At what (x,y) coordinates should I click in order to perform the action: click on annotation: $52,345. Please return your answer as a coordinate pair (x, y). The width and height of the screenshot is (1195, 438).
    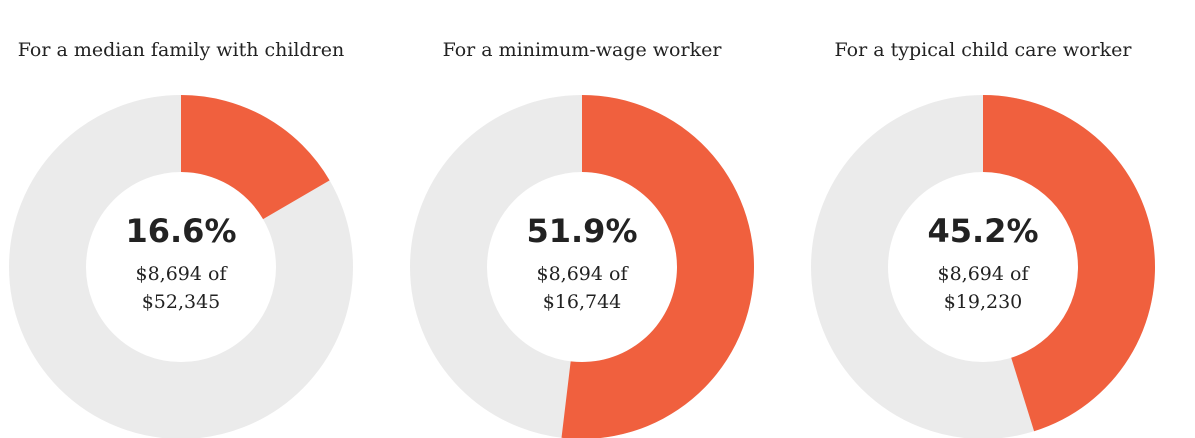
    Looking at the image, I should click on (181, 302).